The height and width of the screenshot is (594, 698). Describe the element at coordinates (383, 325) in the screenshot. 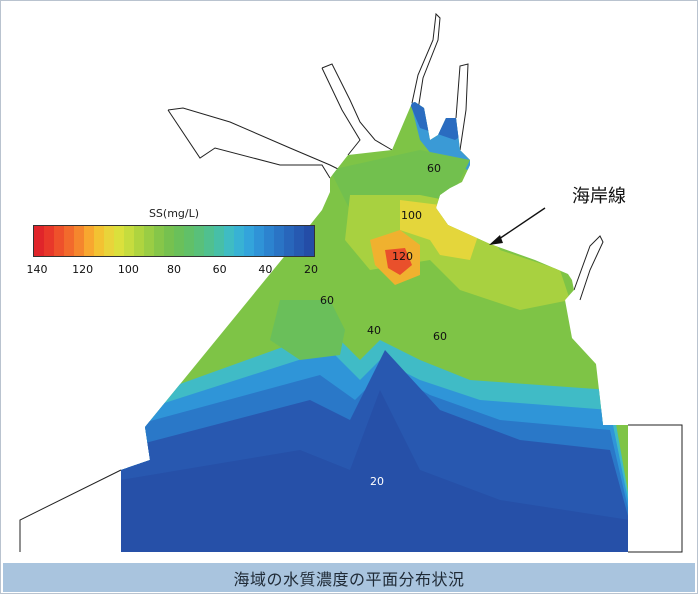

I see `contour-labels: 60 100 120 60 40 60 20` at that location.